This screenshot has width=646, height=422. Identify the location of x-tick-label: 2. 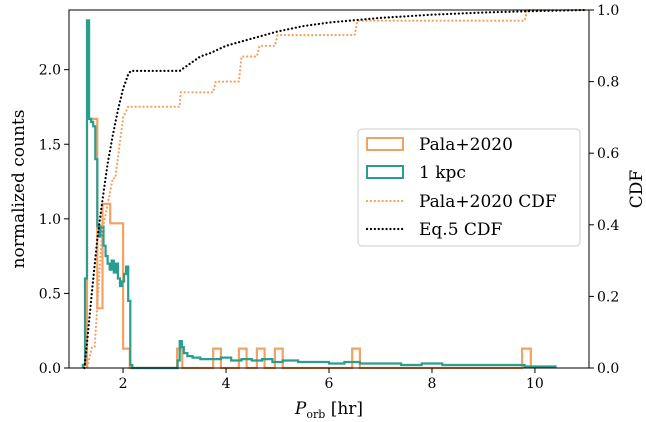
(123, 384).